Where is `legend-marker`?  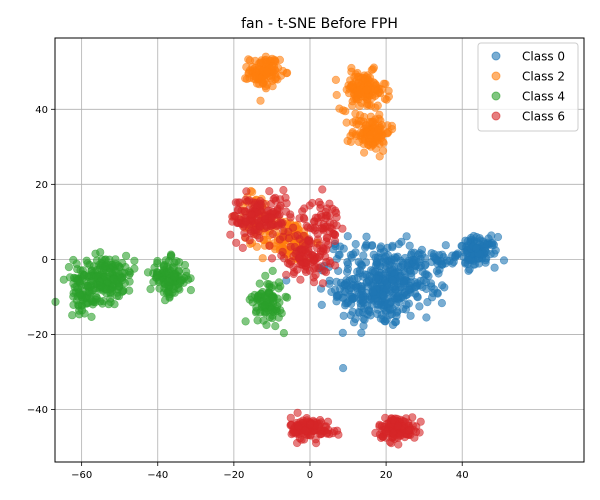
legend-marker is located at coordinates (496, 56).